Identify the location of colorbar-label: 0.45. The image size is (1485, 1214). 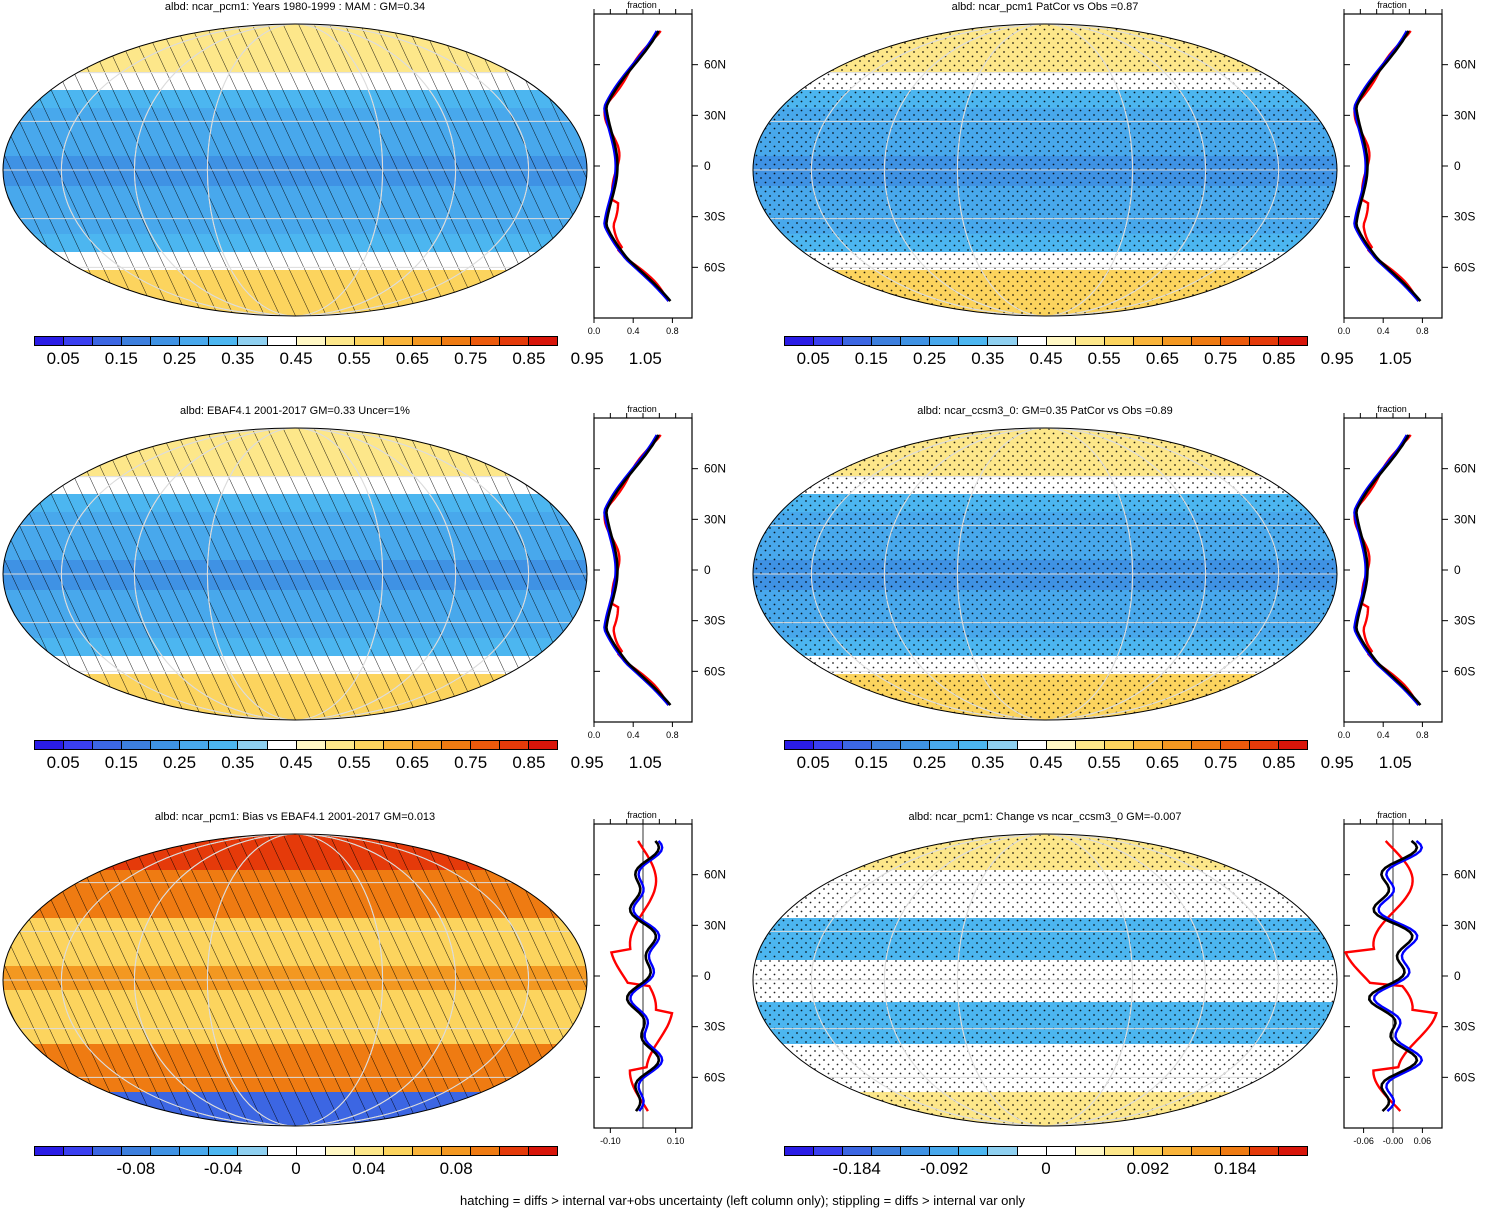
(1046, 358).